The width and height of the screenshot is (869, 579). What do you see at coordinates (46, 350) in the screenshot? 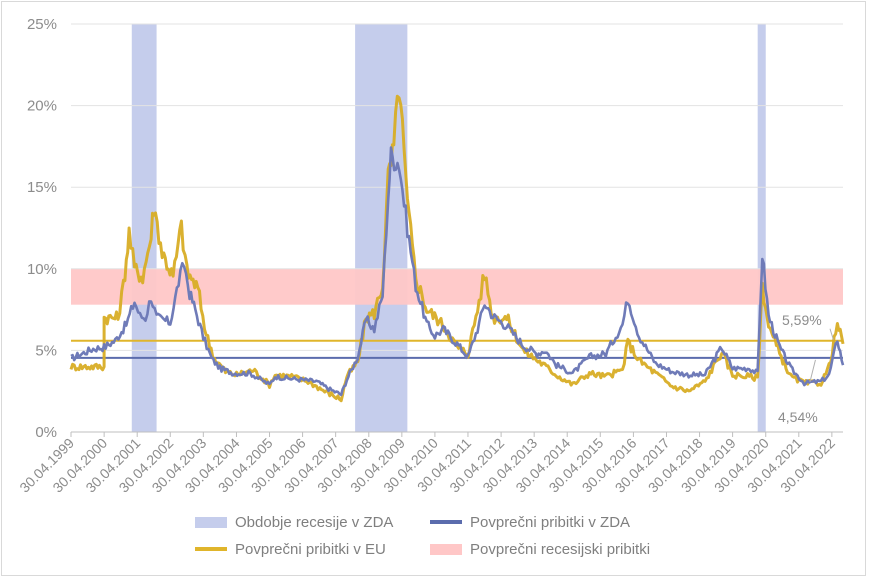
I see `y-tick-label: 5%` at bounding box center [46, 350].